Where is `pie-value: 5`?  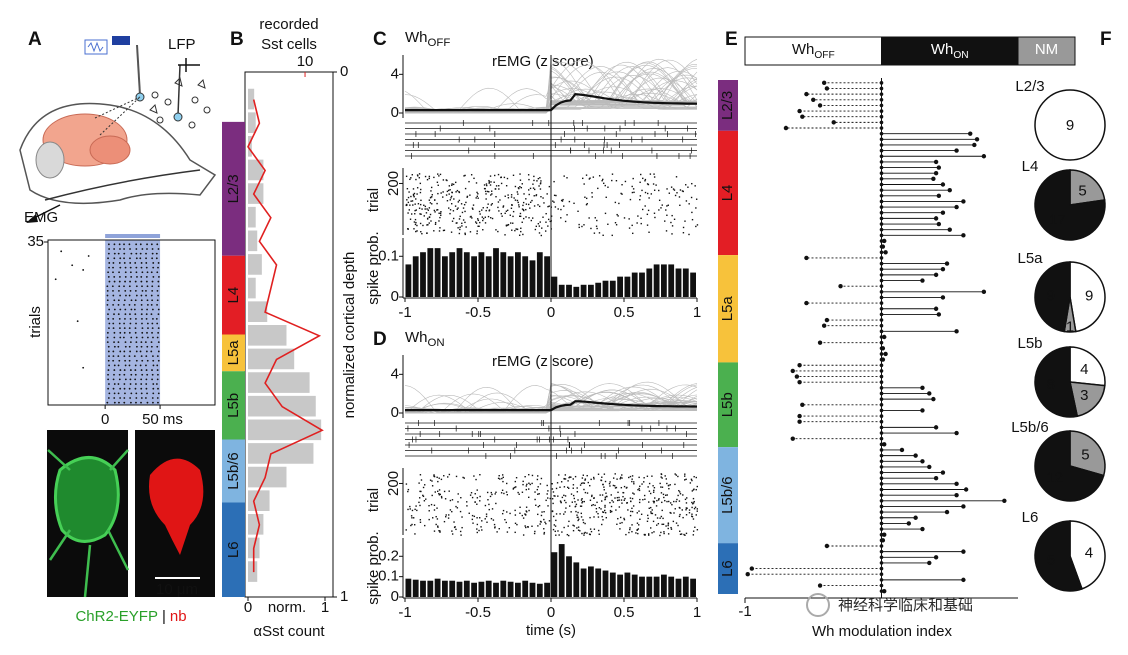 pie-value: 5 is located at coordinates (1082, 190).